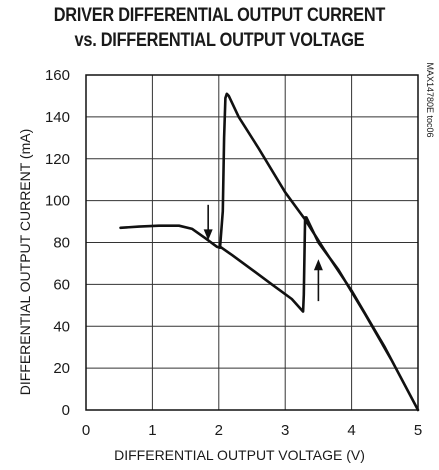 The width and height of the screenshot is (439, 470). What do you see at coordinates (57, 75) in the screenshot?
I see `y-tick-label: 160` at bounding box center [57, 75].